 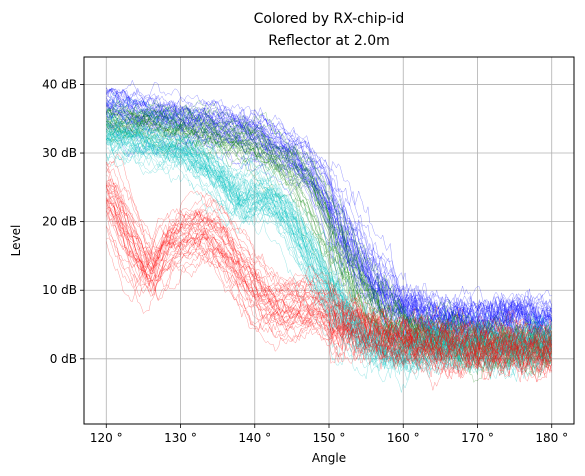 What do you see at coordinates (16, 241) in the screenshot?
I see `y-axis-label: Level` at bounding box center [16, 241].